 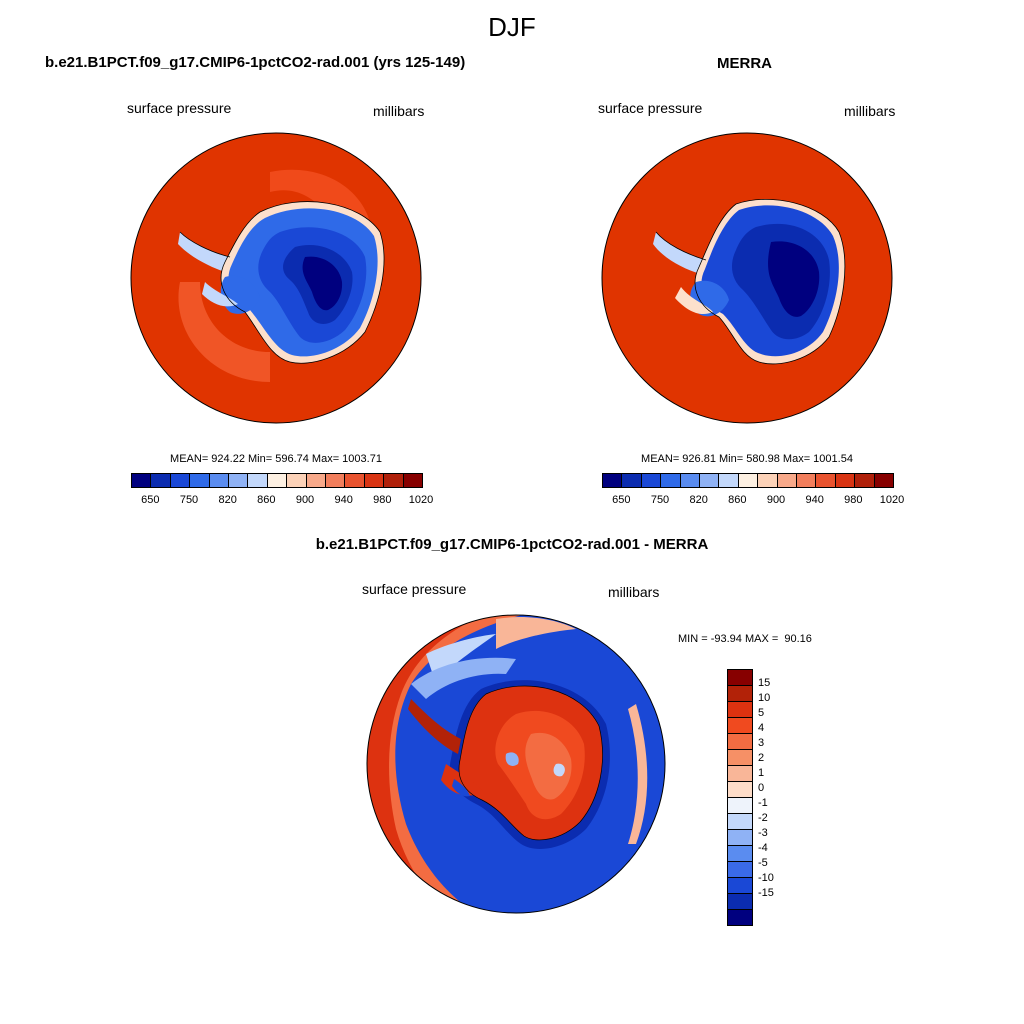 I want to click on diff-colorbar, so click(x=740, y=797).